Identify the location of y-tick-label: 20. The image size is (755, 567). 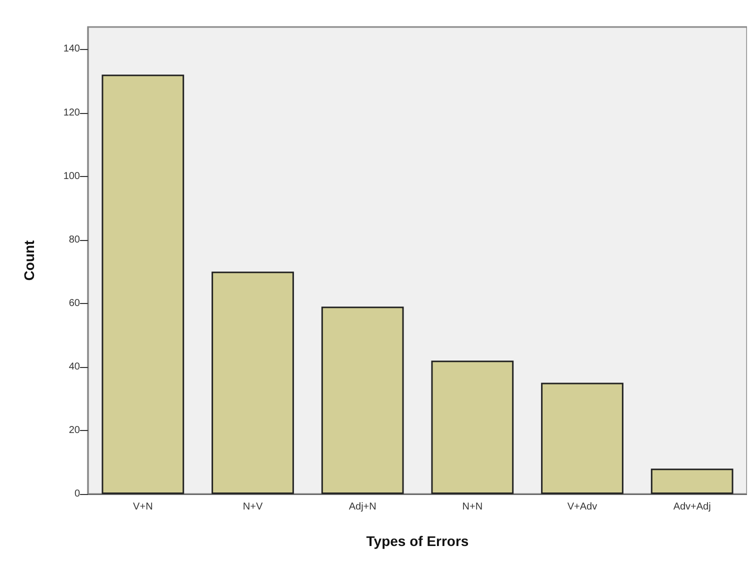
(74, 430).